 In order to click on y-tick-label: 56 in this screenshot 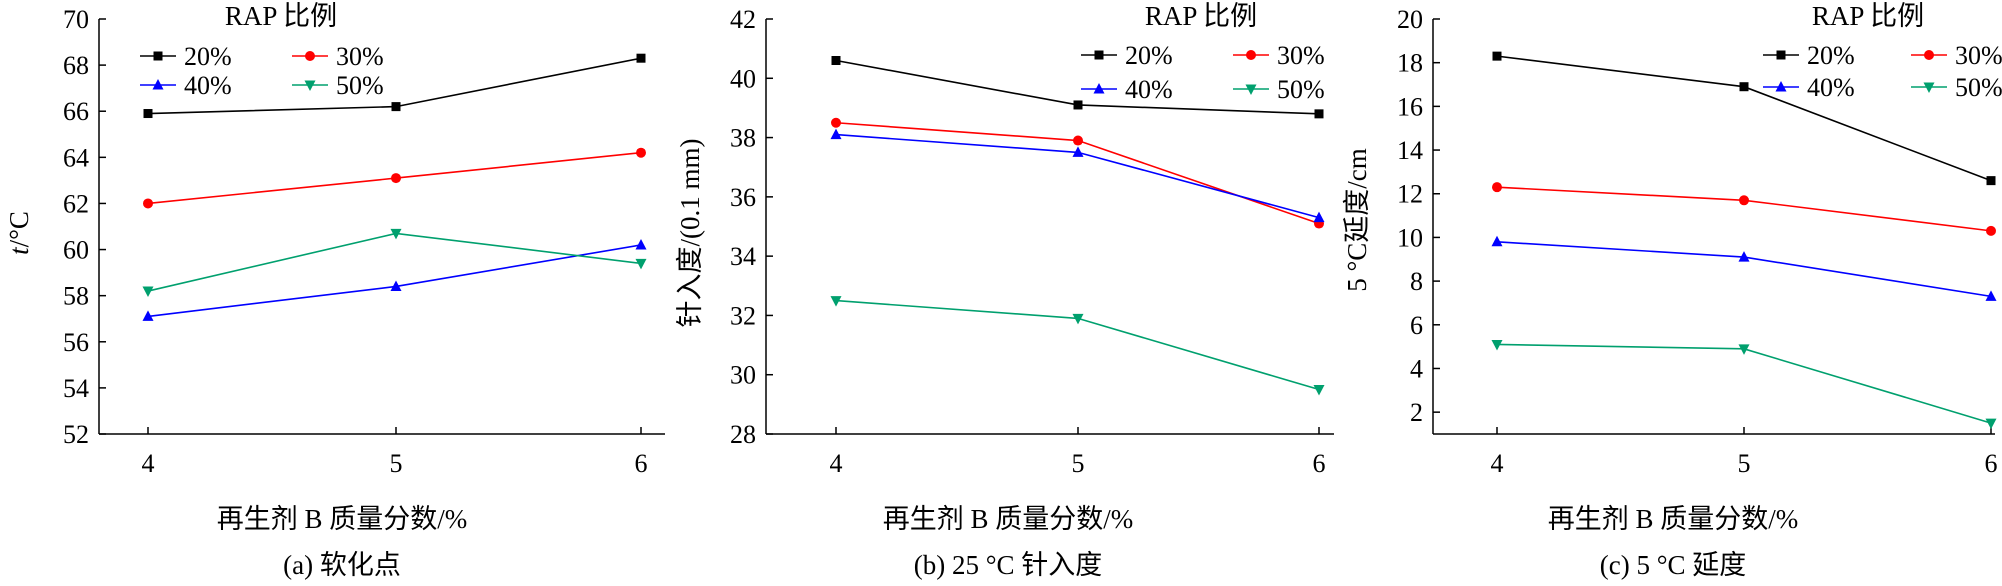, I will do `click(76, 342)`.